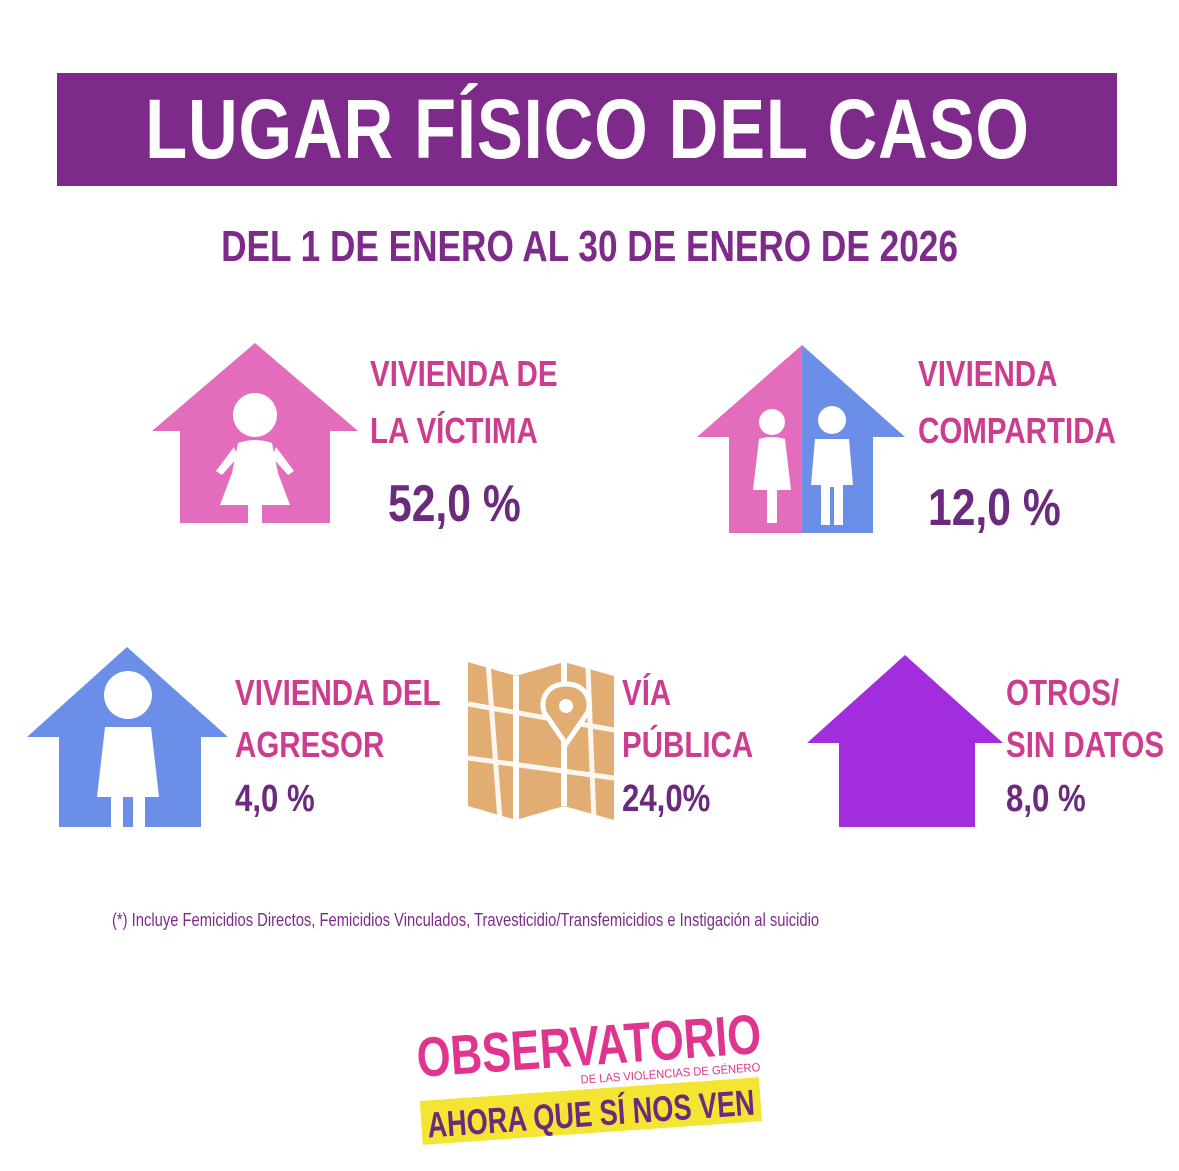  Describe the element at coordinates (338, 692) in the screenshot. I see `label-vivienda-agresor-1: VIVIENDA DEL` at that location.